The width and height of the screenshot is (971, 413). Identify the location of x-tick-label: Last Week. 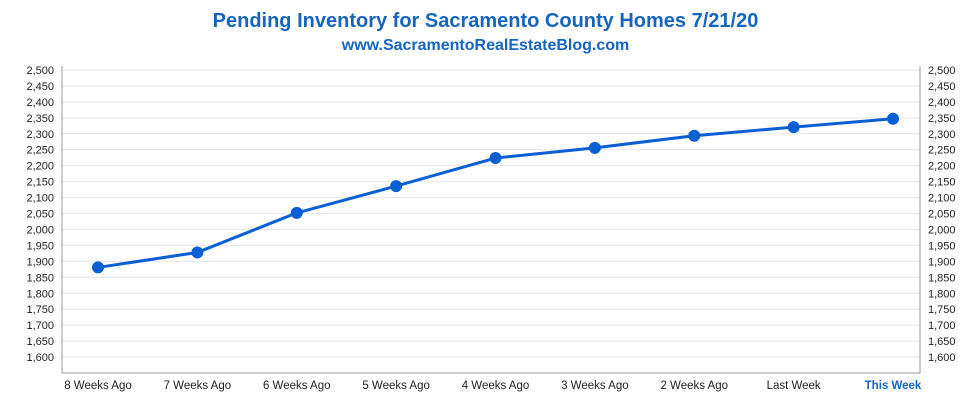
(794, 386).